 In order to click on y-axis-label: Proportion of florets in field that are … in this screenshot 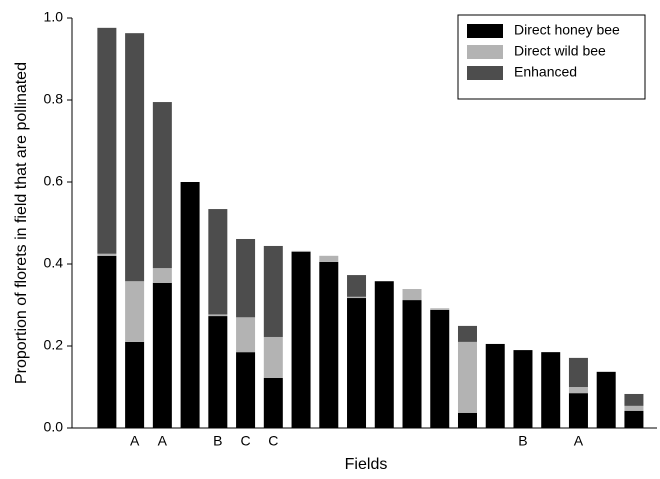, I will do `click(21, 223)`.